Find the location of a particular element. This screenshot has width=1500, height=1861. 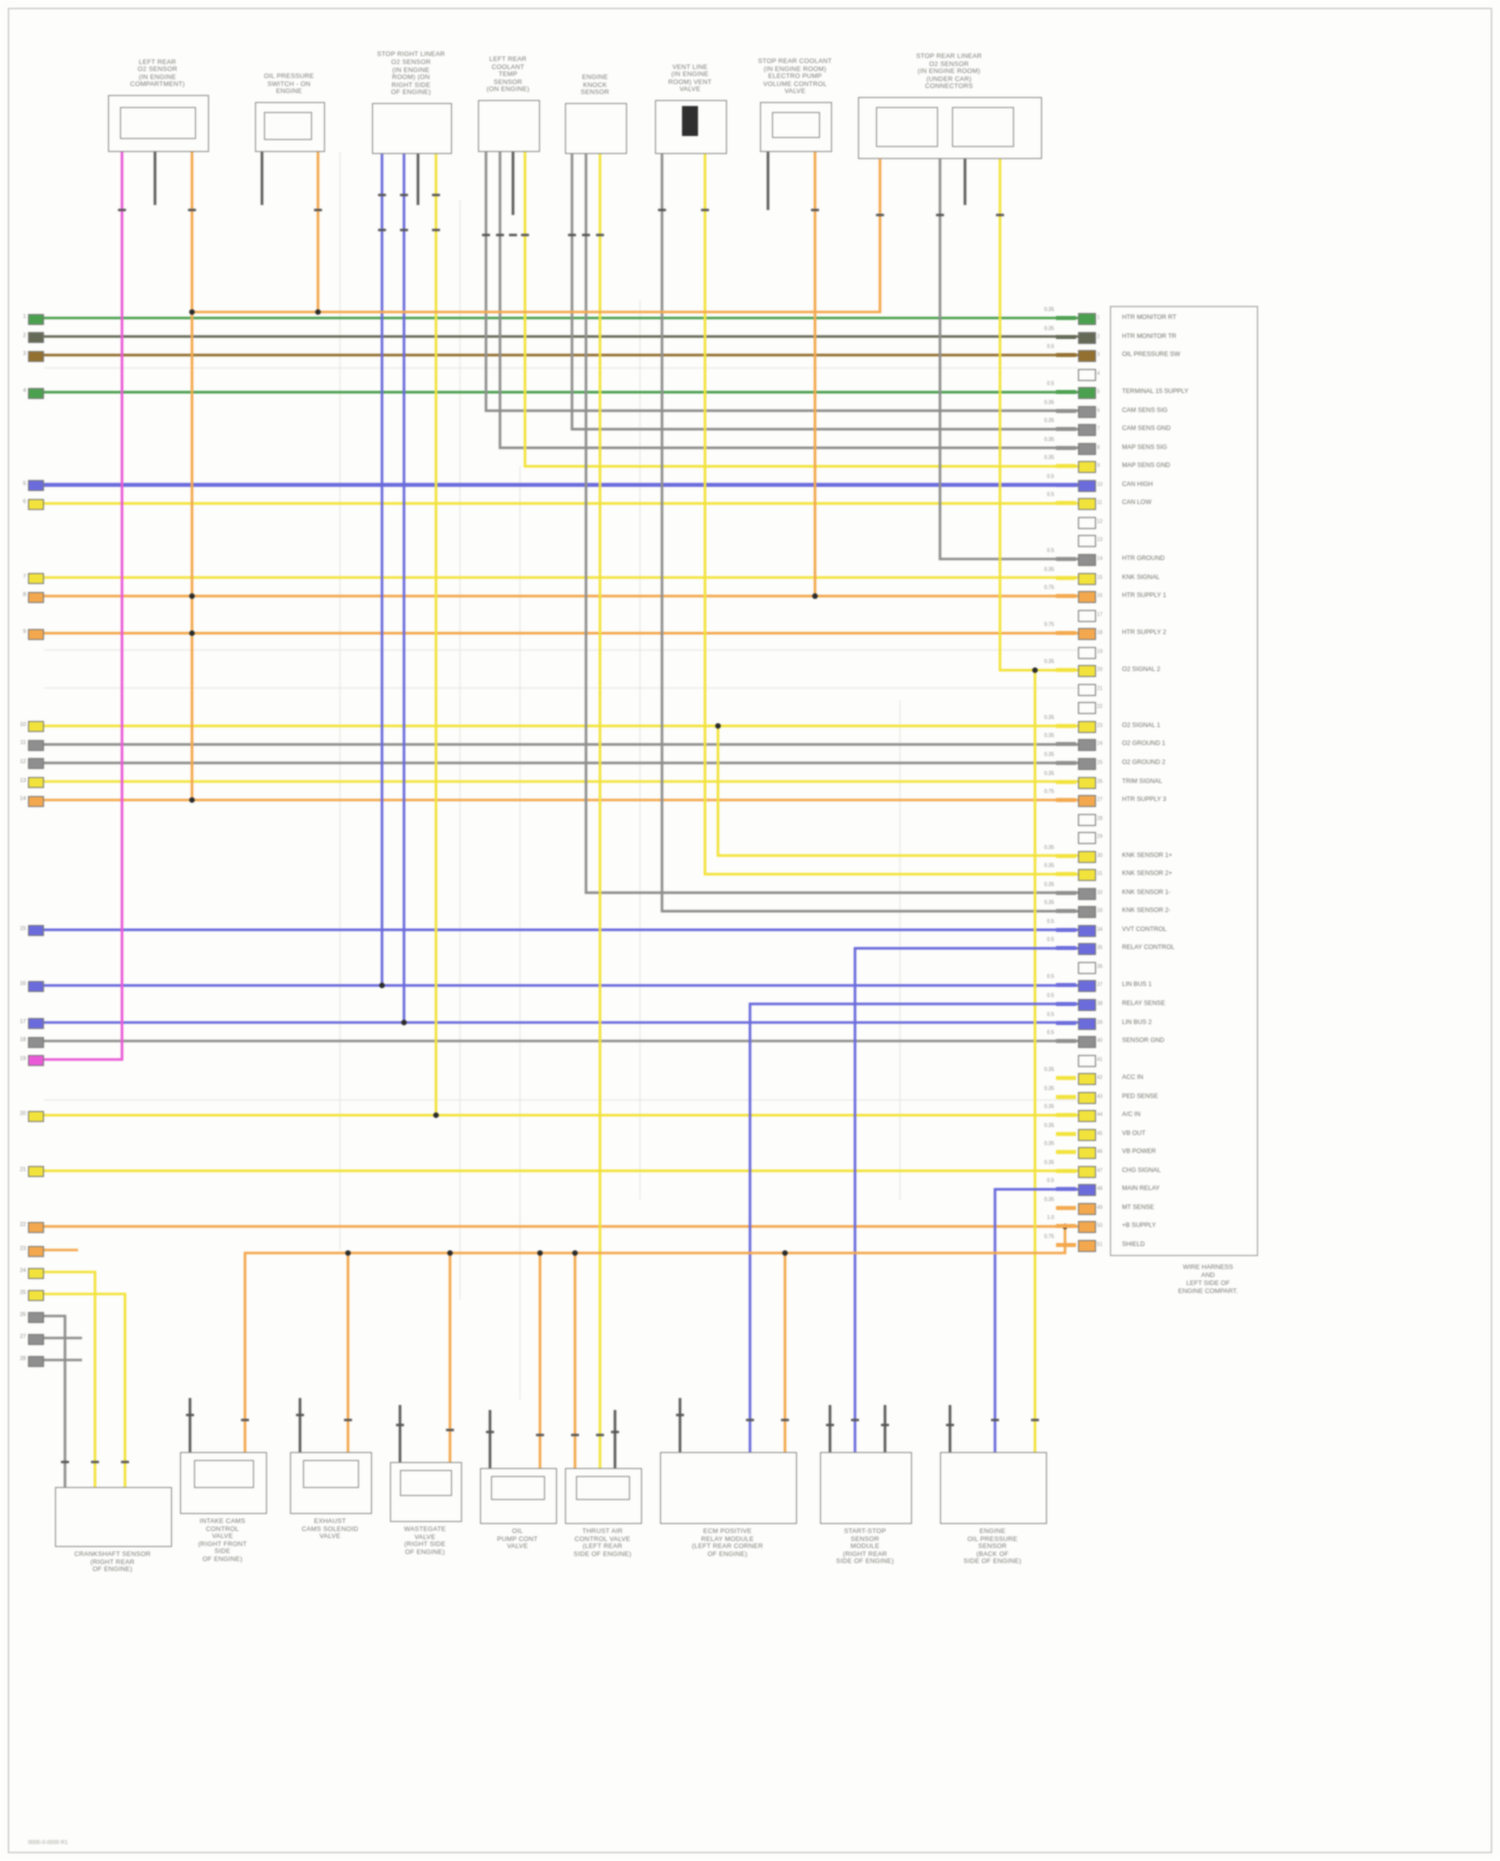

component-knock-sensor is located at coordinates (596, 128).